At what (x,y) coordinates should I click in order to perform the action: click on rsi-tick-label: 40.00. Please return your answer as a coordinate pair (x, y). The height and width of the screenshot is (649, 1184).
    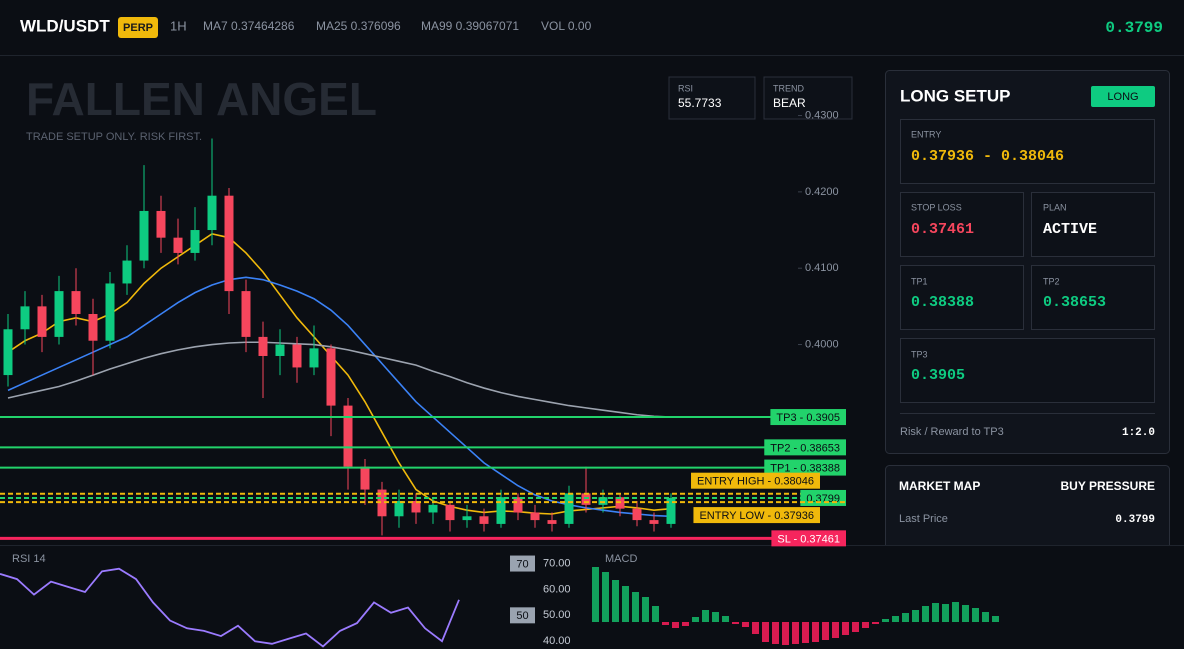
    Looking at the image, I should click on (557, 641).